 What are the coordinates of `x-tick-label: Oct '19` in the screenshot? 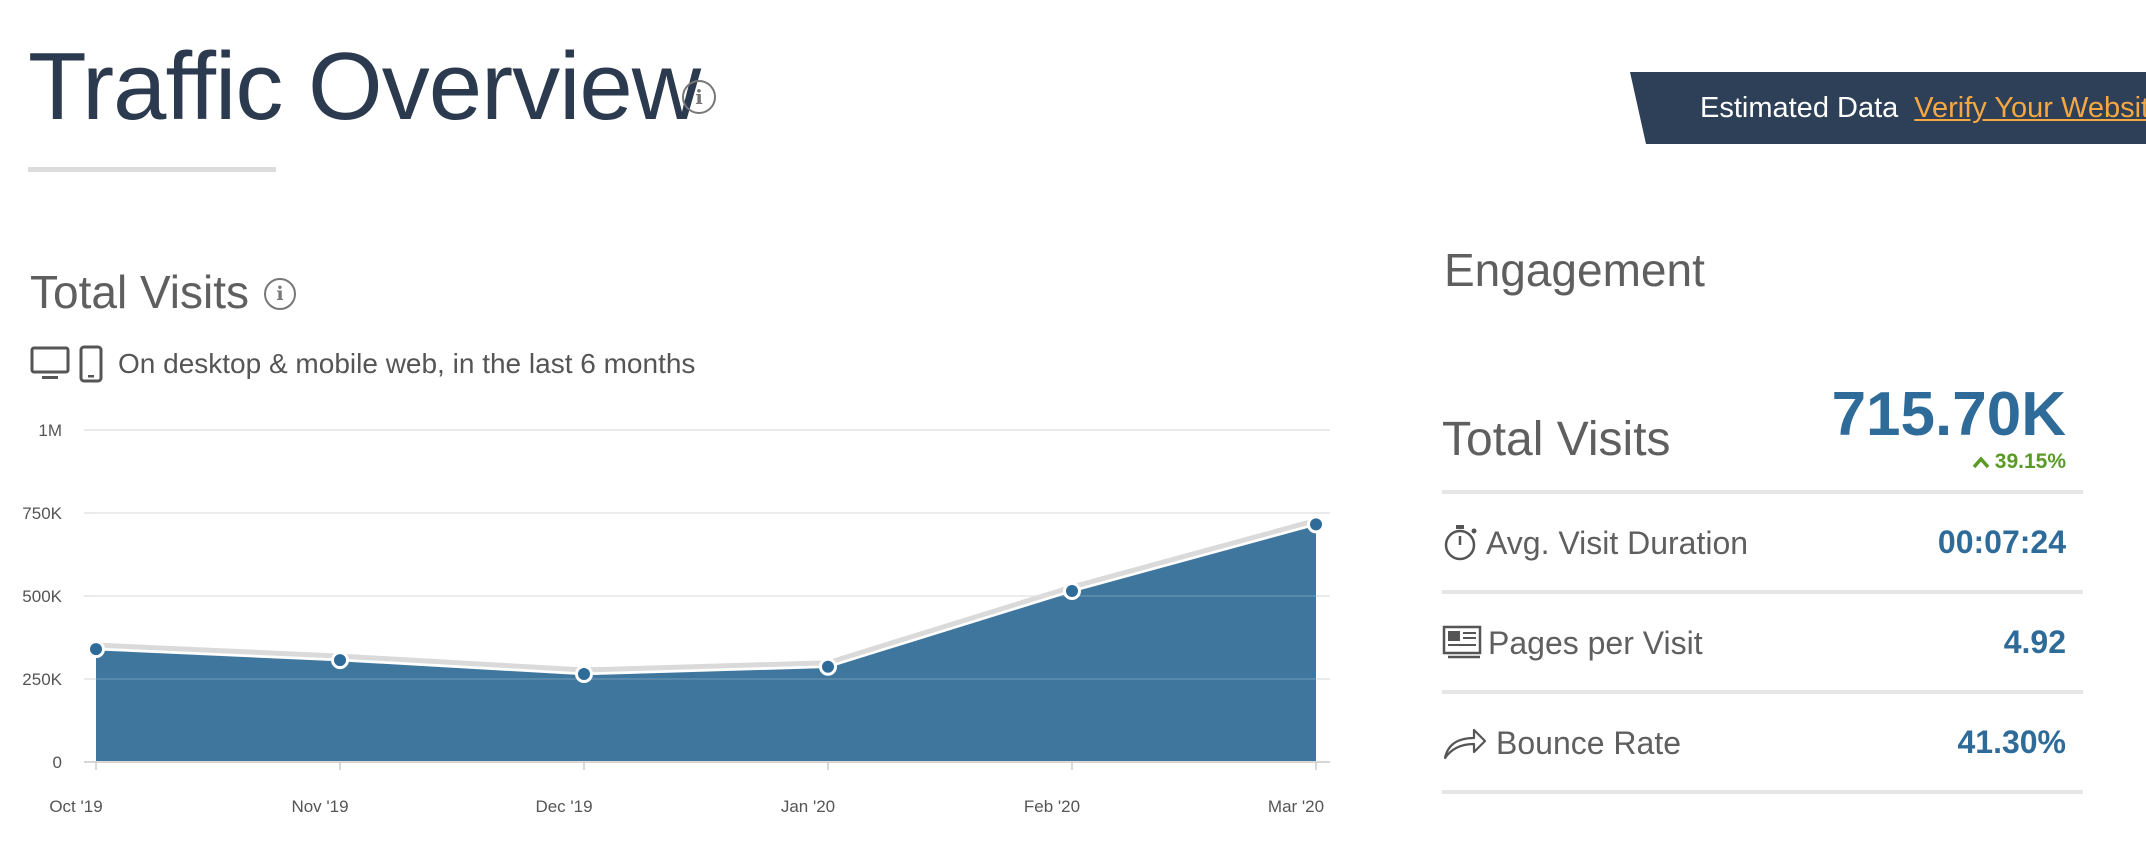 It's located at (75, 806).